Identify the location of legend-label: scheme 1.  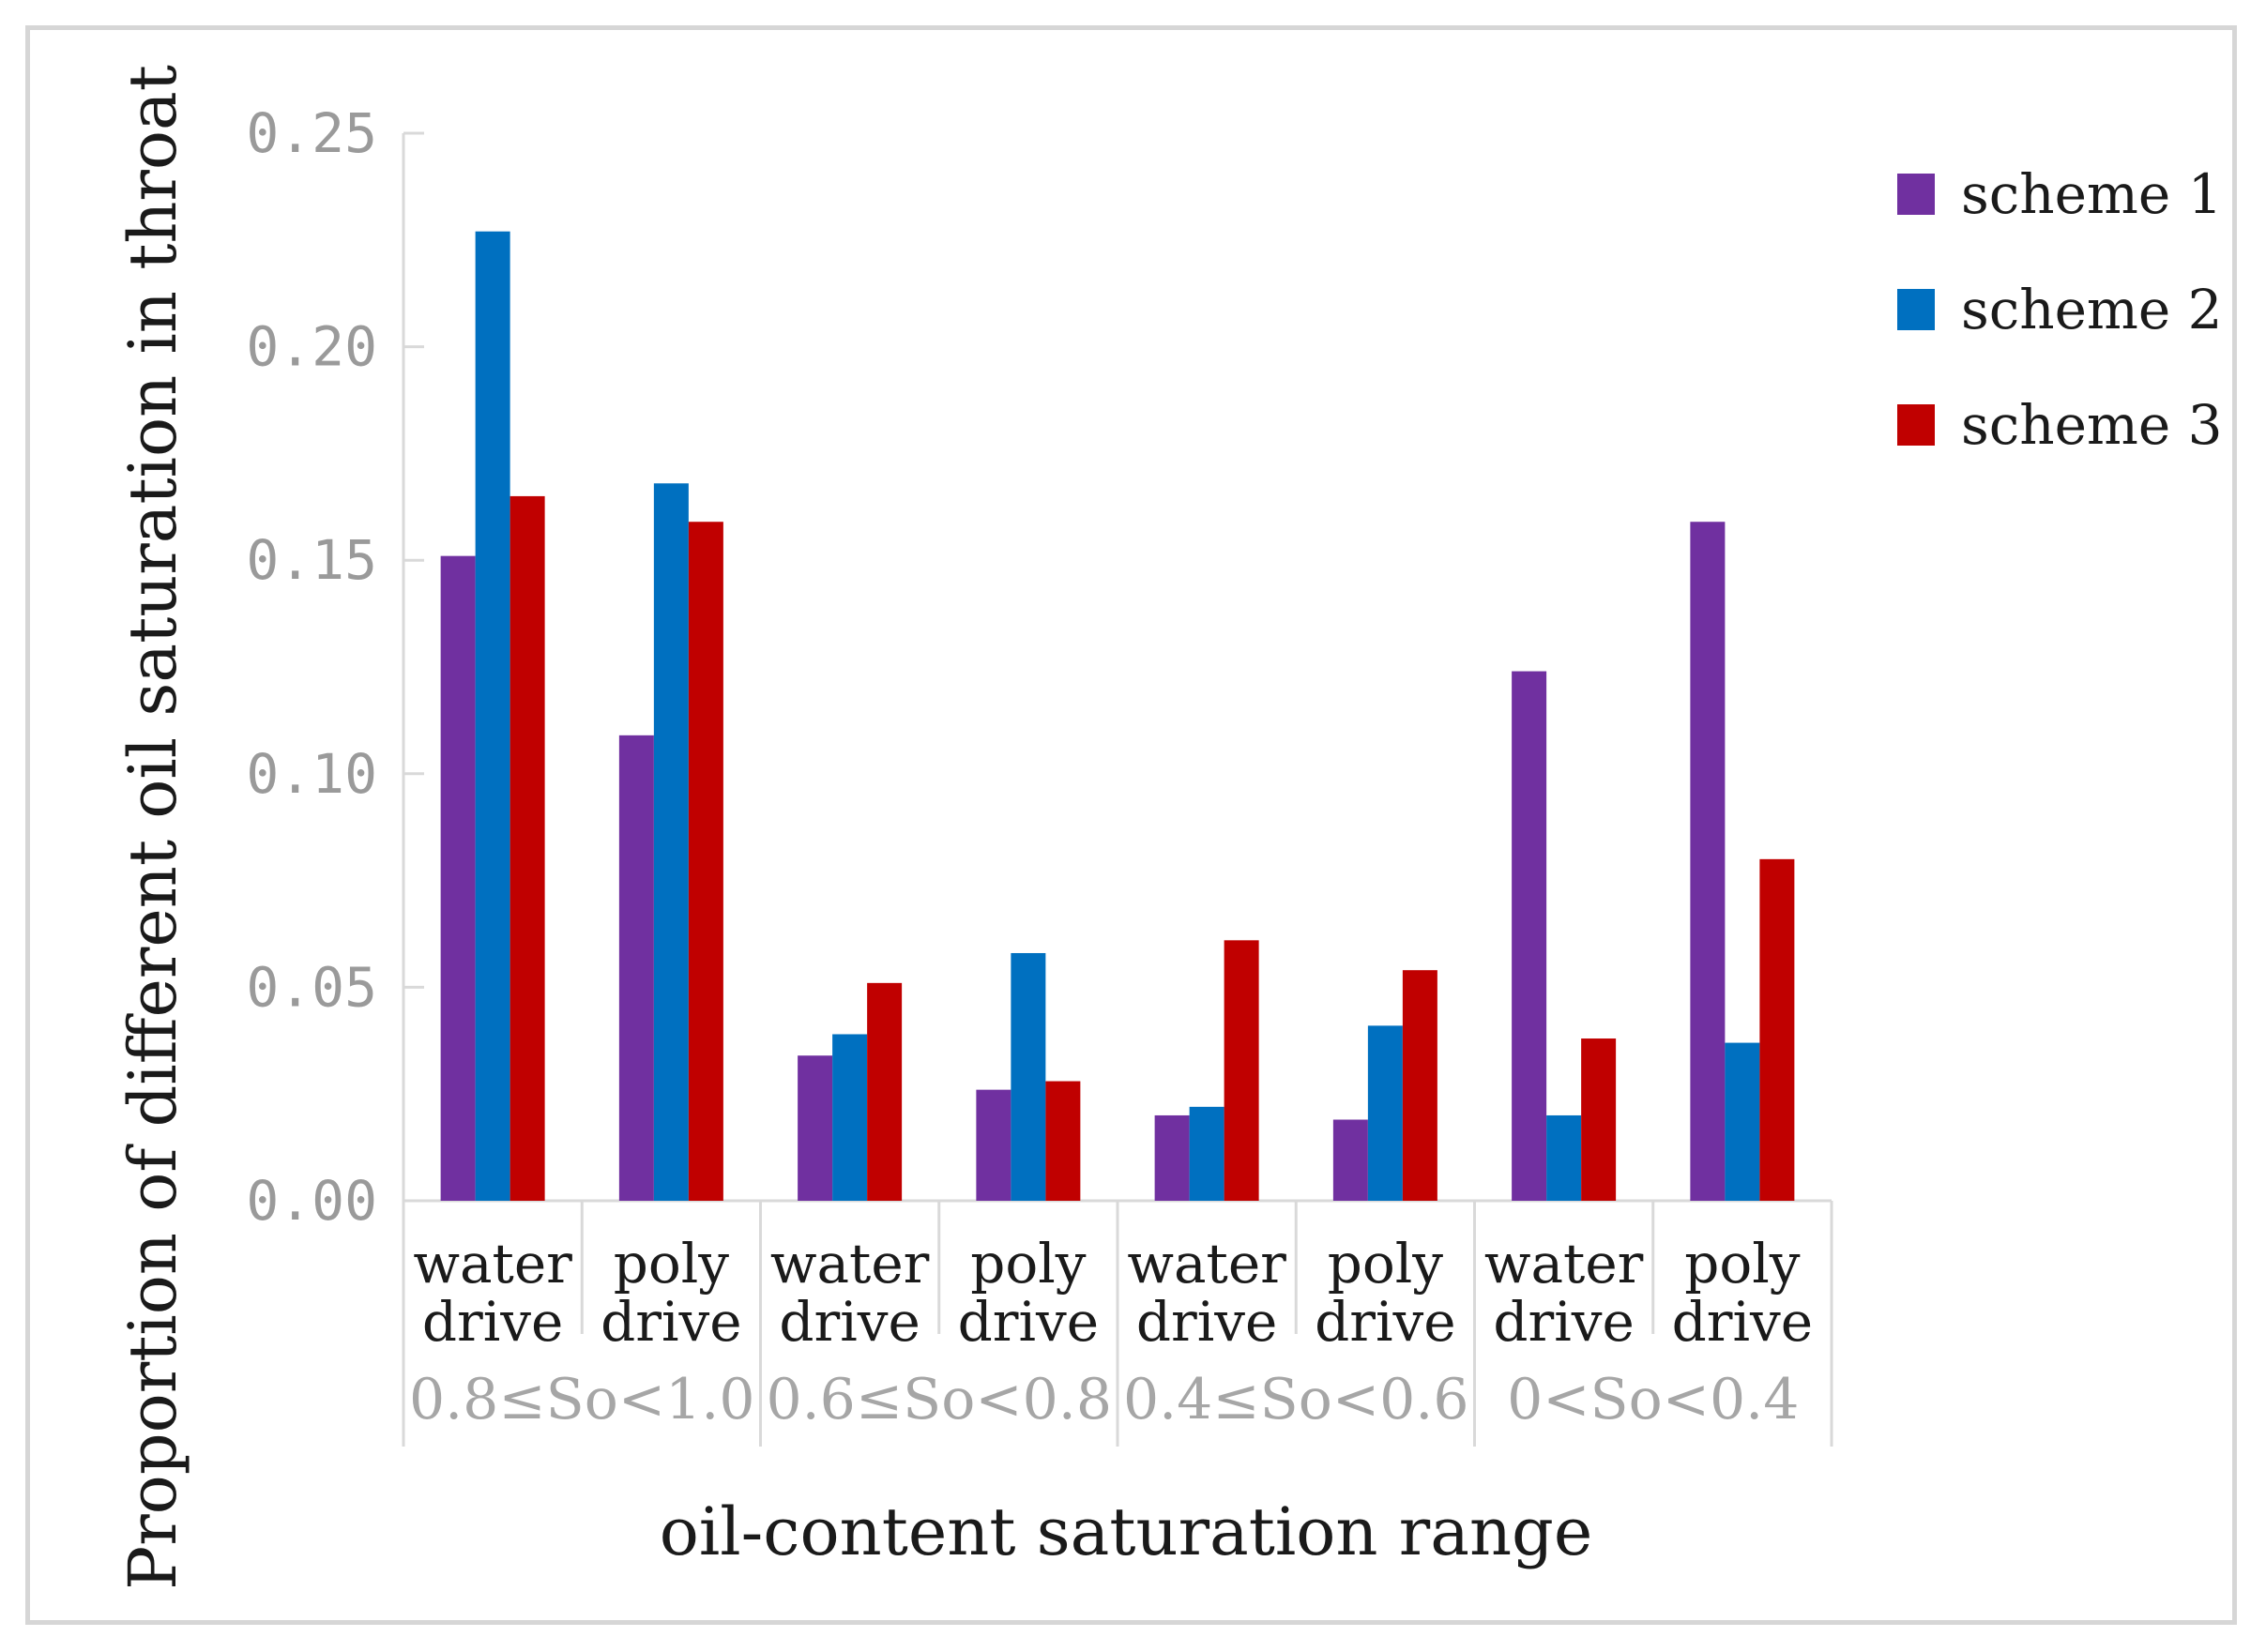
(2092, 194).